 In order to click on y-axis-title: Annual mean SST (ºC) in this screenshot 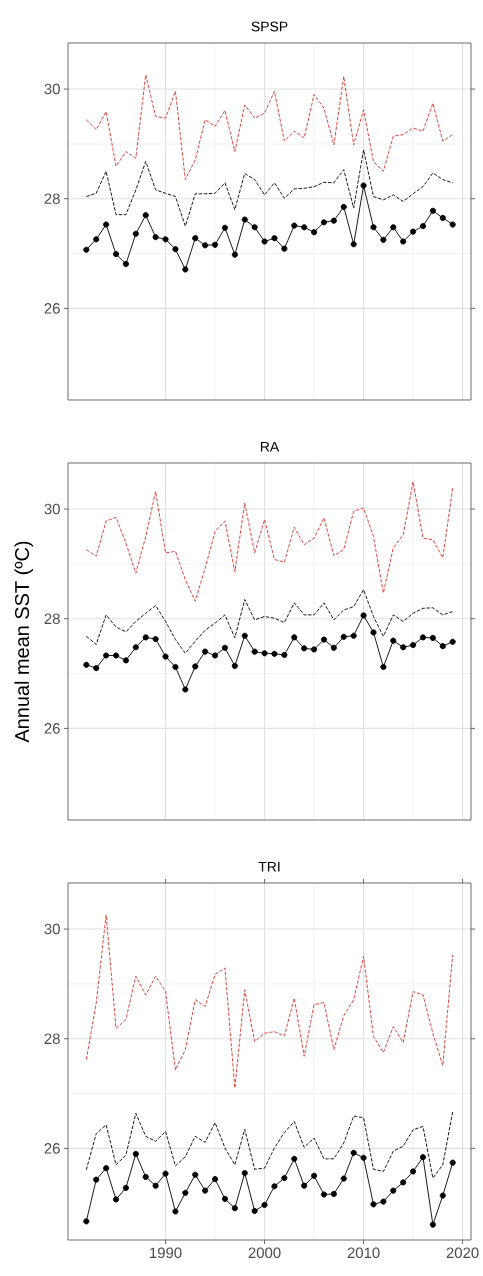, I will do `click(24, 642)`.